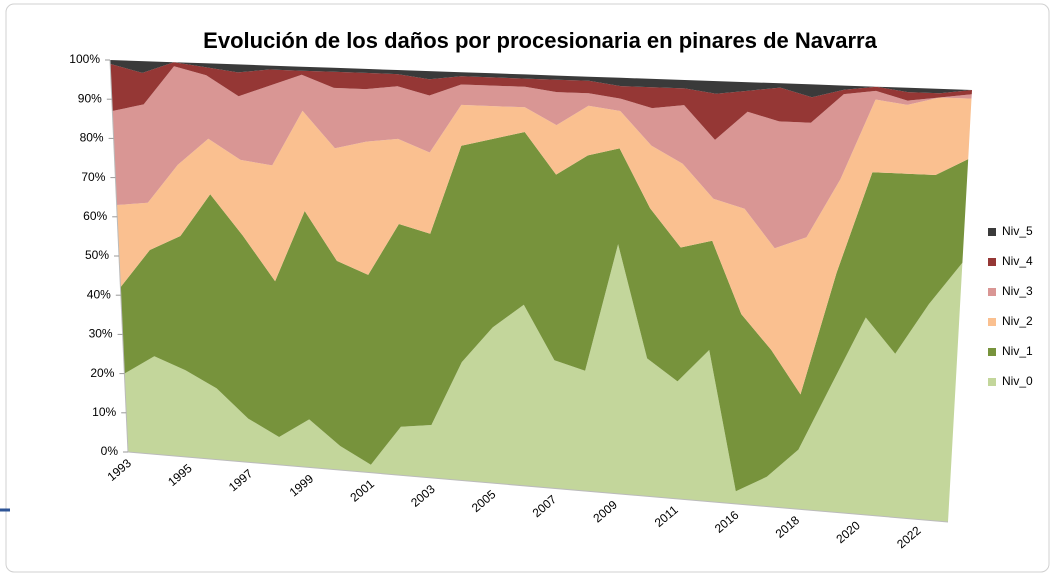 This screenshot has width=1055, height=577. What do you see at coordinates (104, 412) in the screenshot?
I see `y-tick-label: 10%` at bounding box center [104, 412].